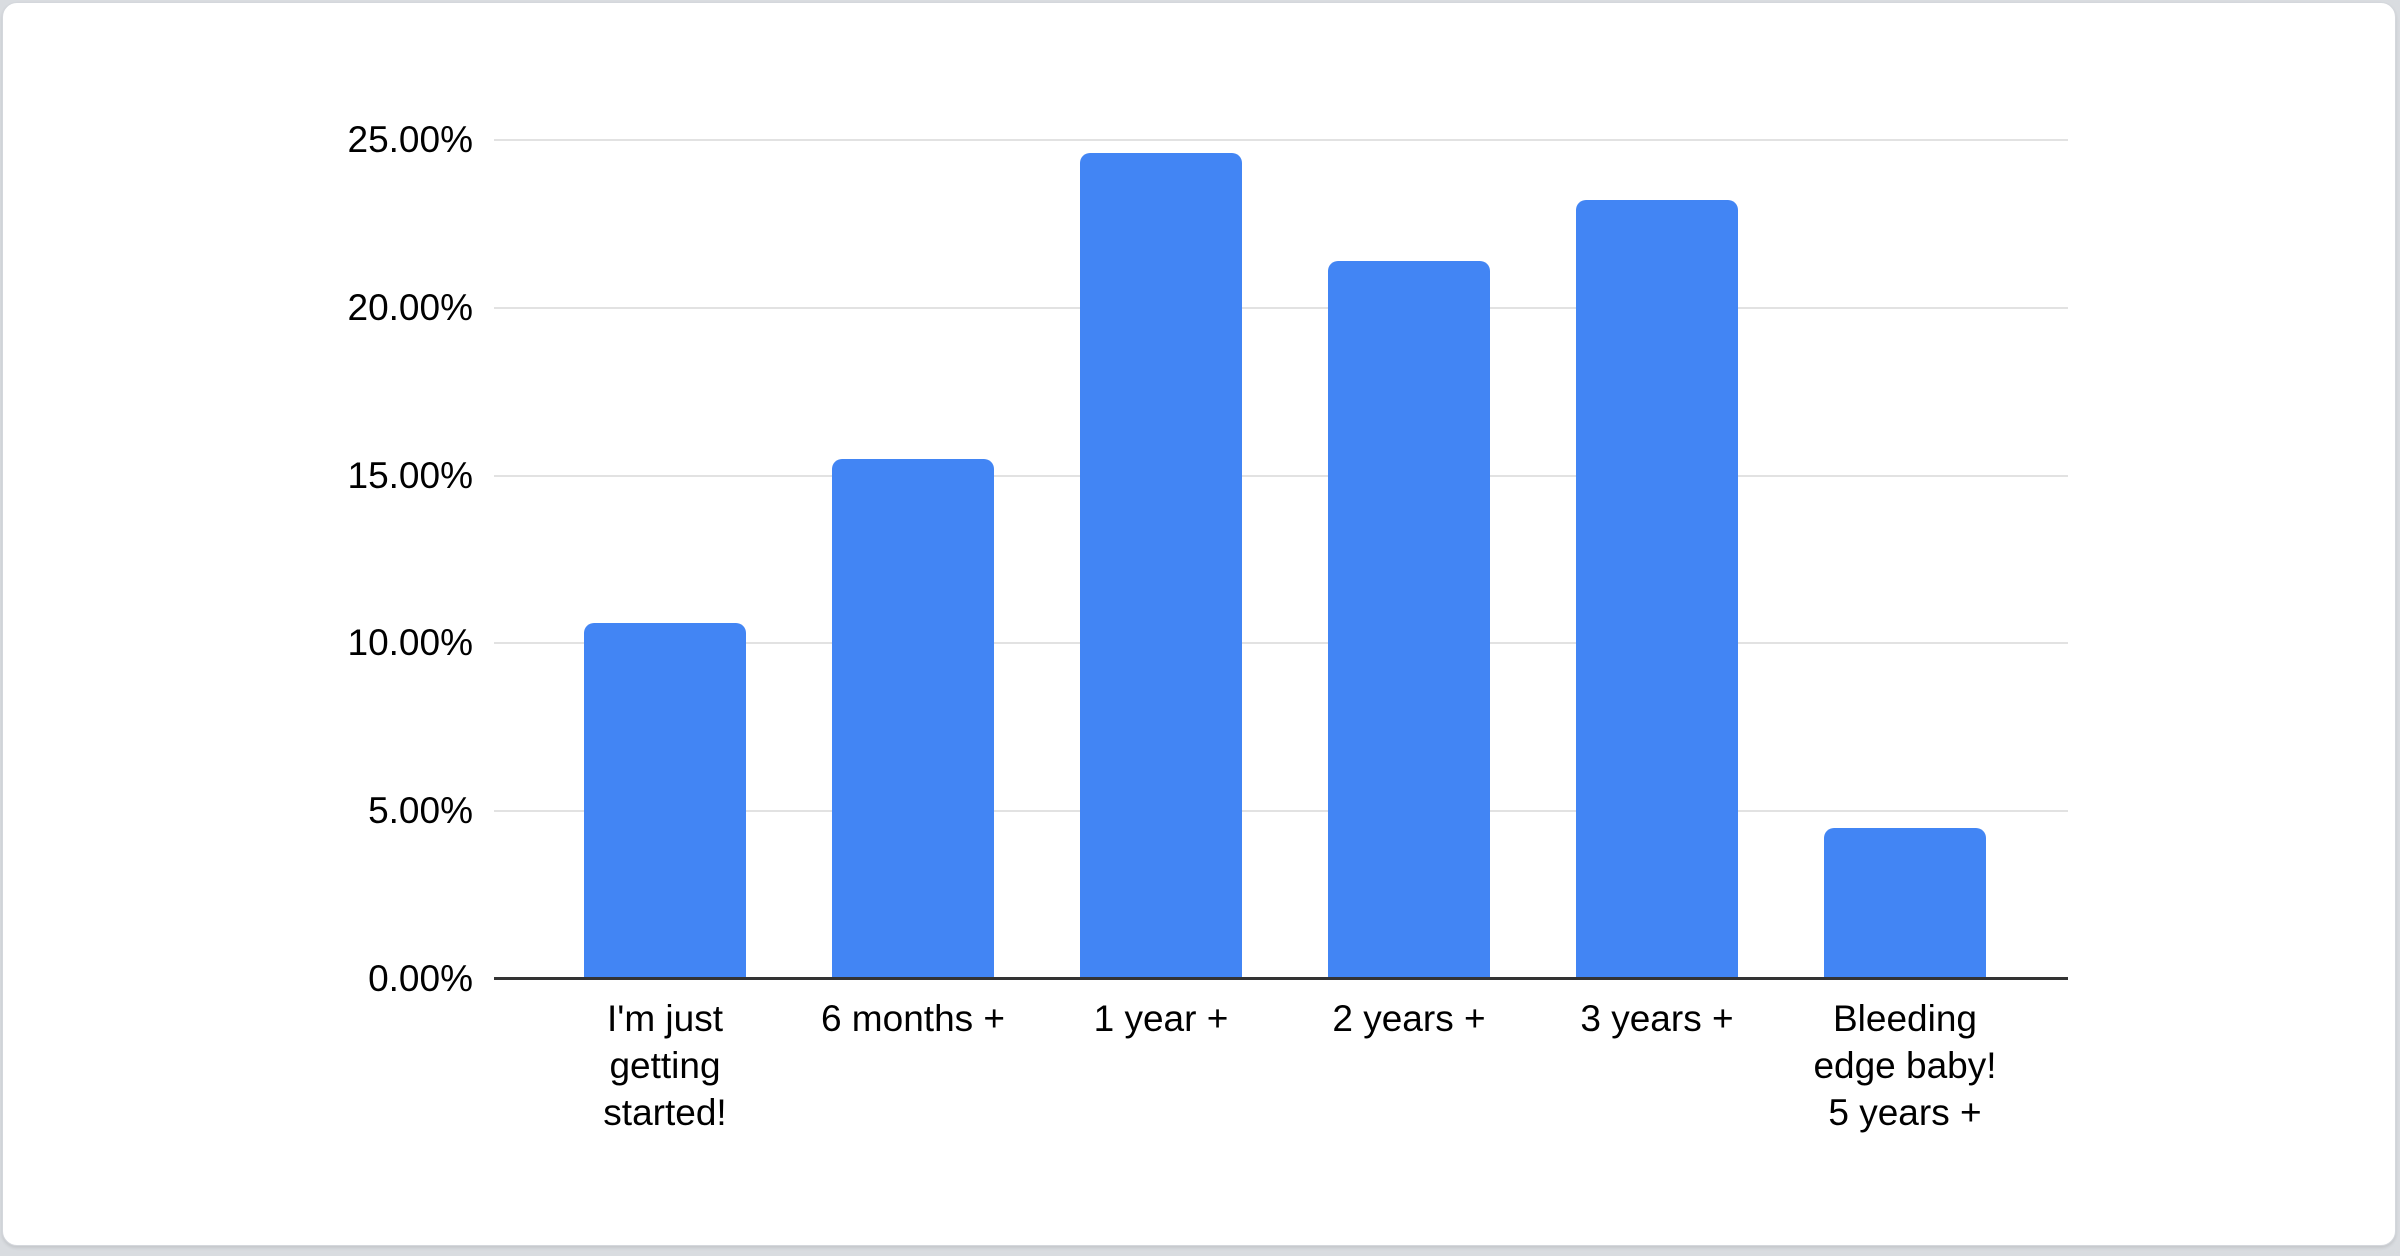  I want to click on x-axis-category-label: I'm just getting started!, so click(665, 1065).